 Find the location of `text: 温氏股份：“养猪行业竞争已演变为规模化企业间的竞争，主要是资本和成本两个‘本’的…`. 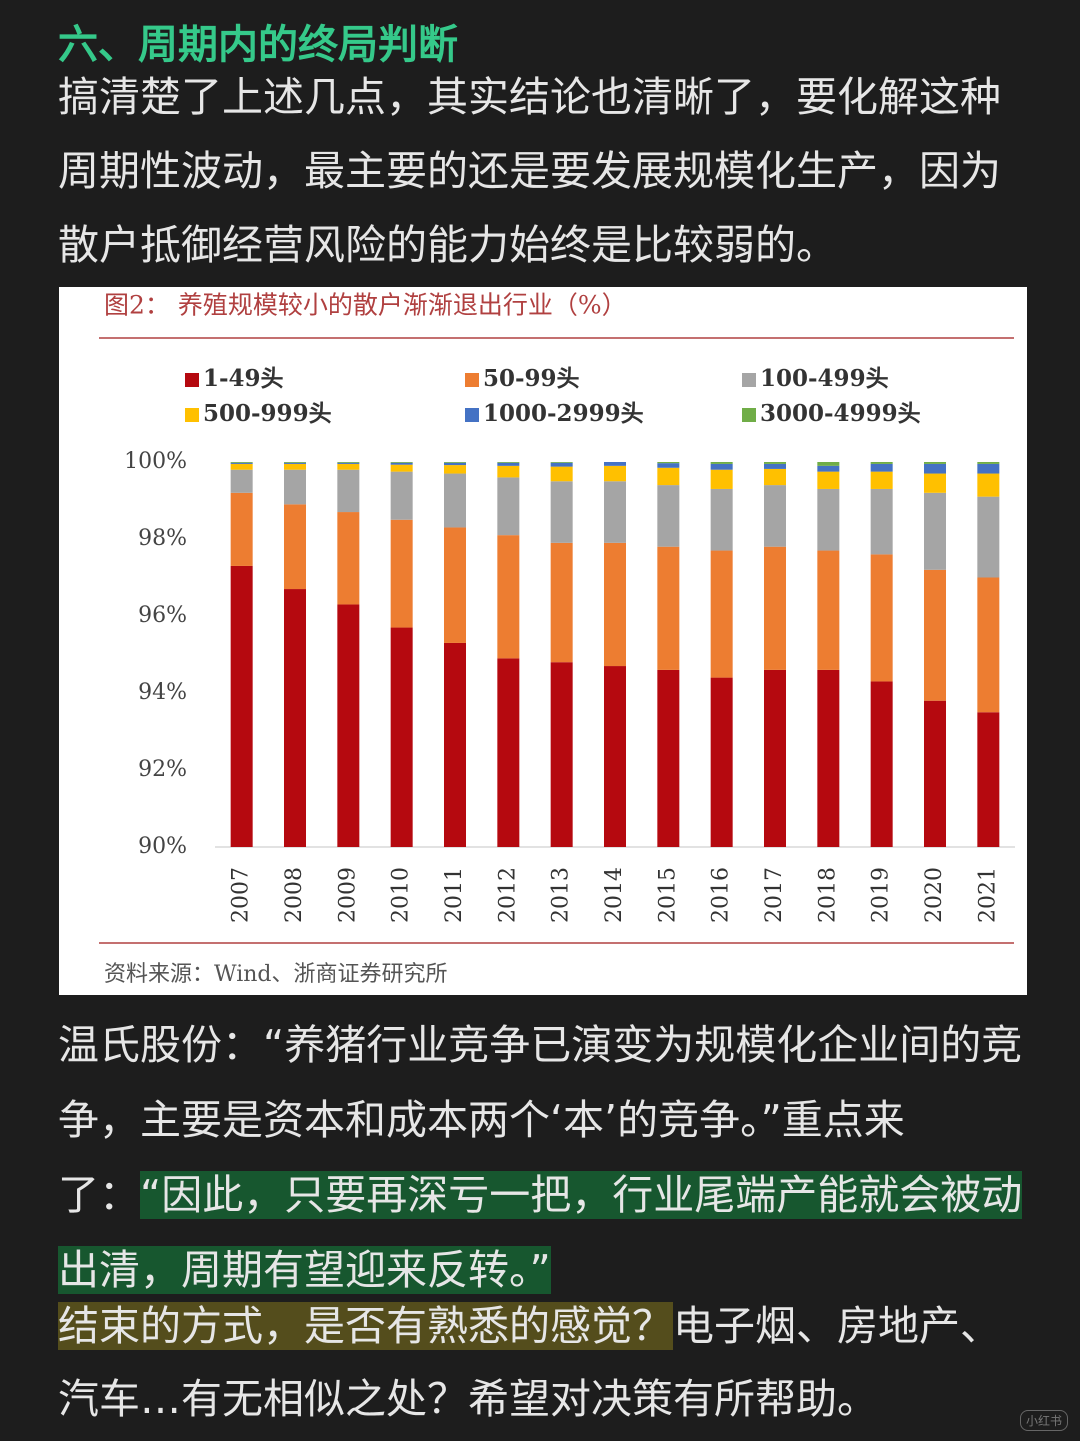

text: 温氏股份：“养猪行业竞争已演变为规模化企业间的竞争，主要是资本和成本两个‘本’的… is located at coordinates (540, 1120).